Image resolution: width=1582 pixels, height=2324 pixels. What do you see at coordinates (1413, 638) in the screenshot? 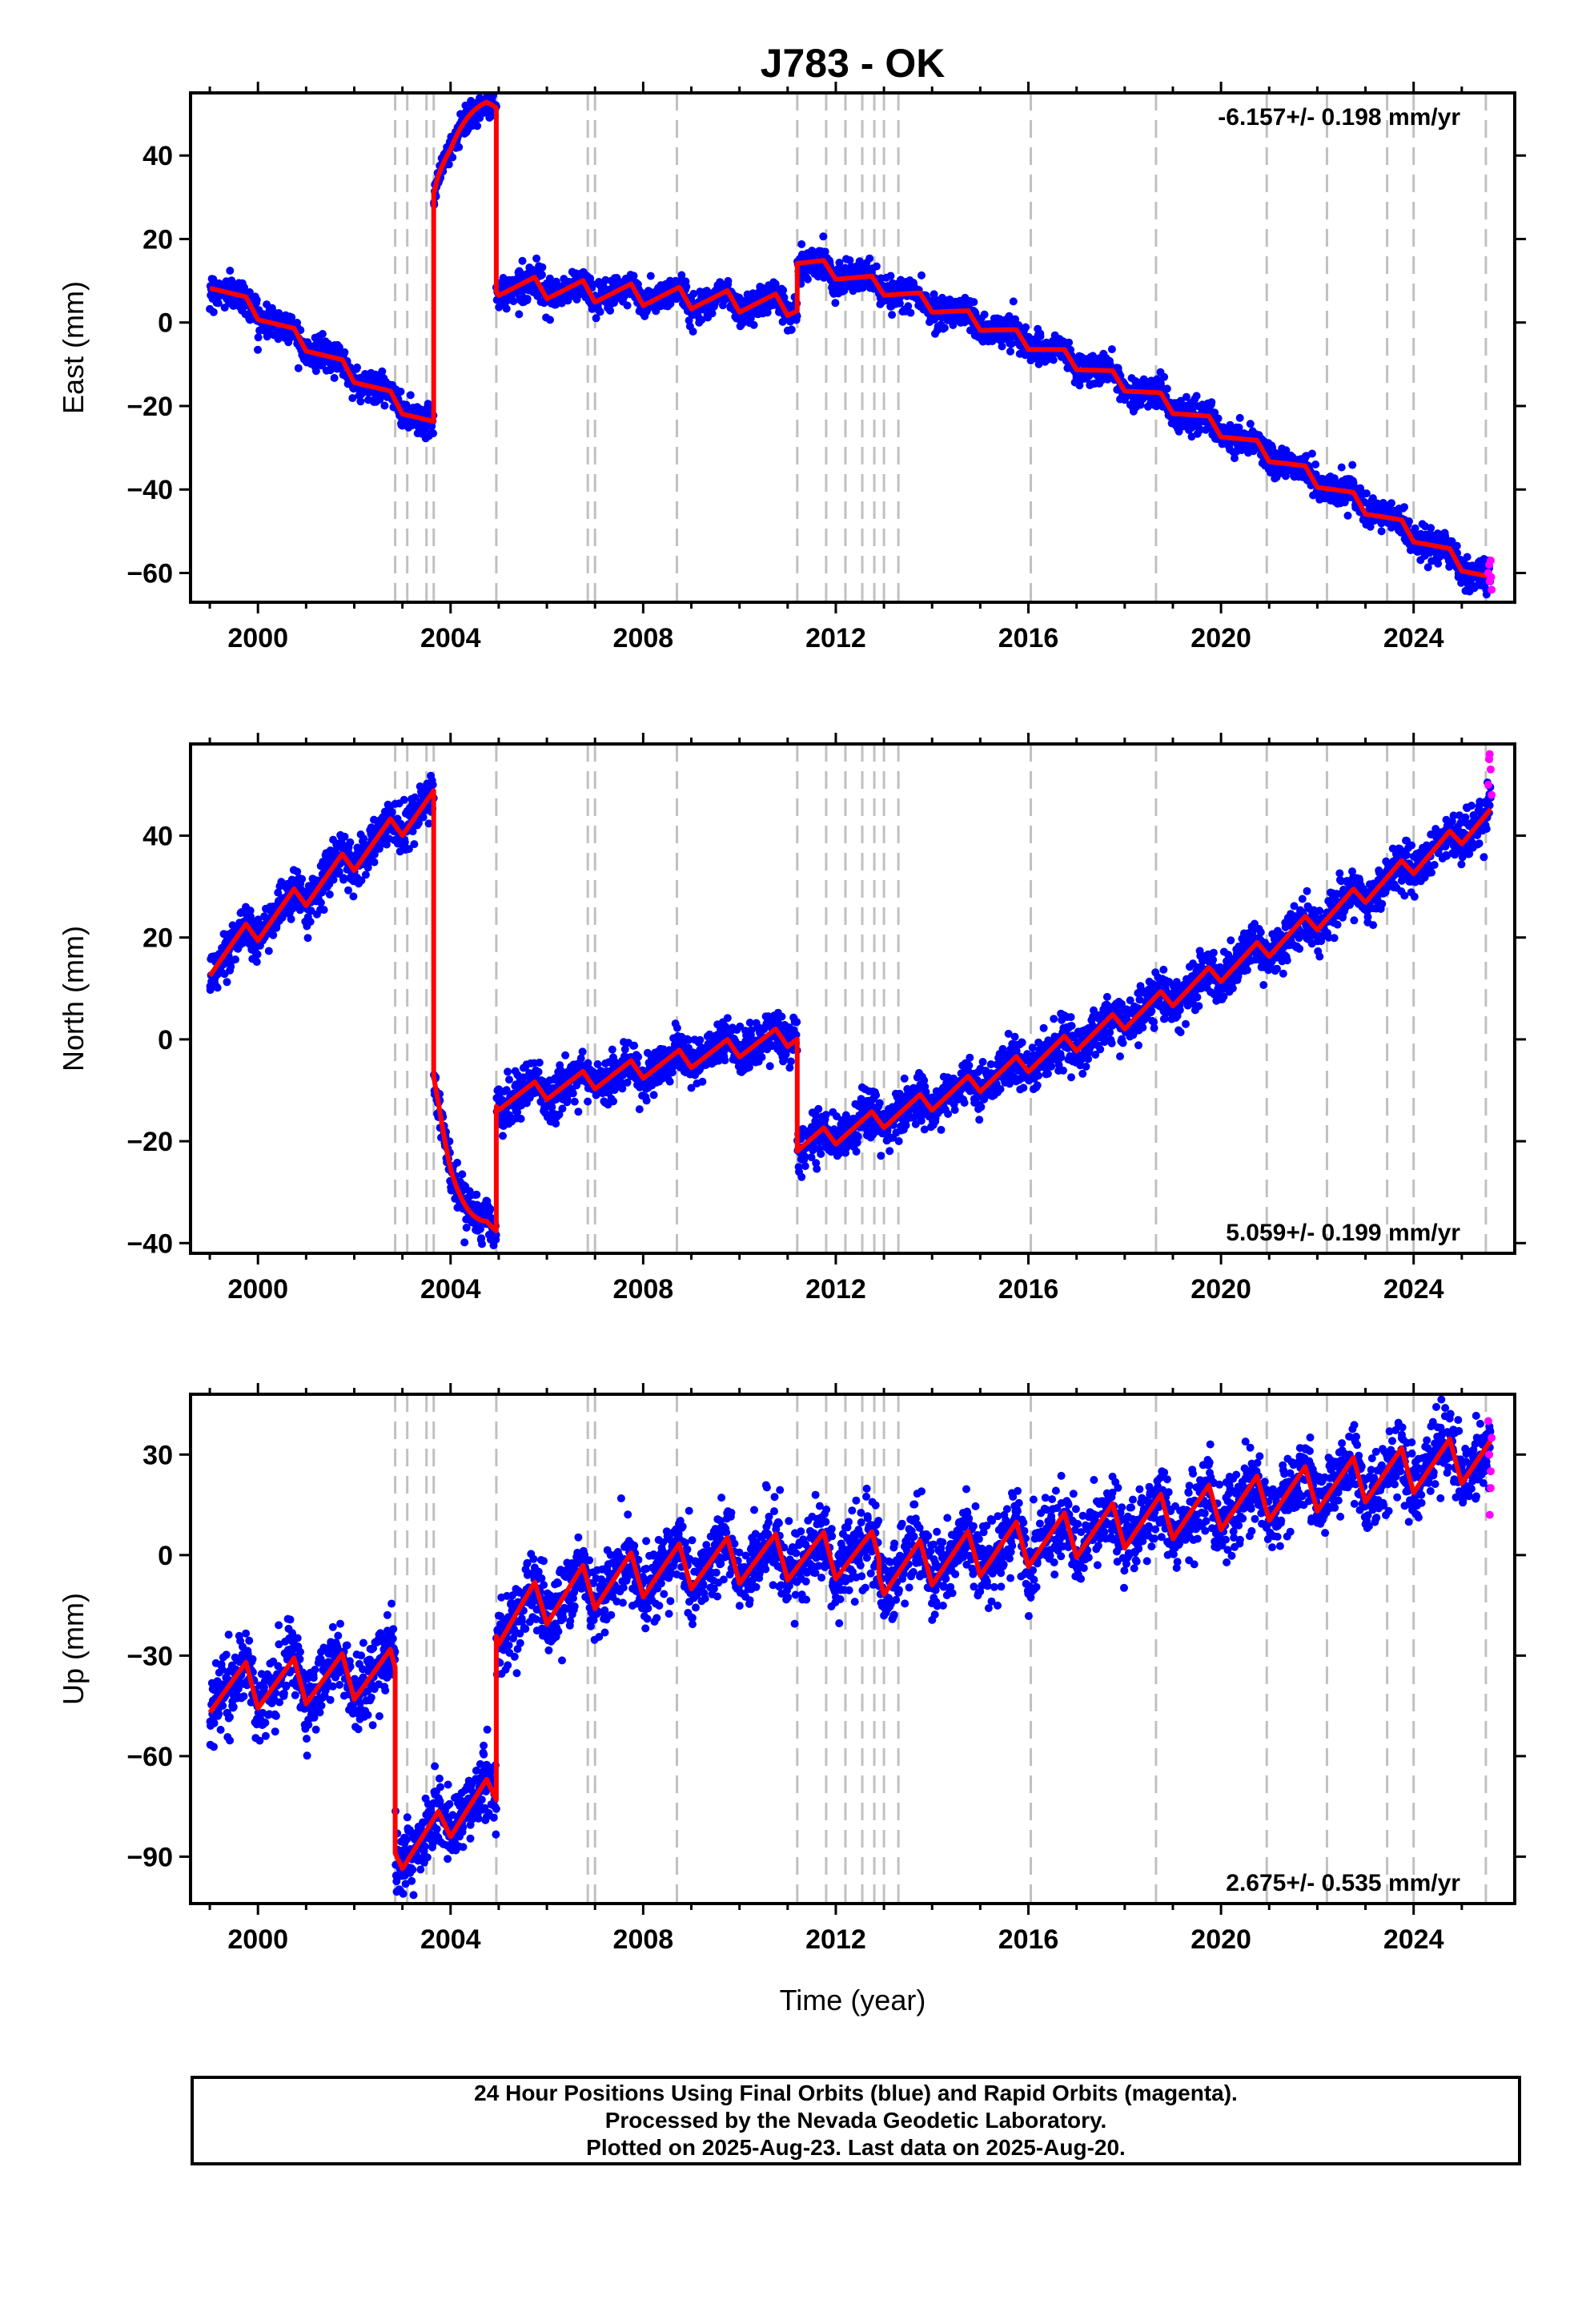
I see `x-tick-label: 2024` at bounding box center [1413, 638].